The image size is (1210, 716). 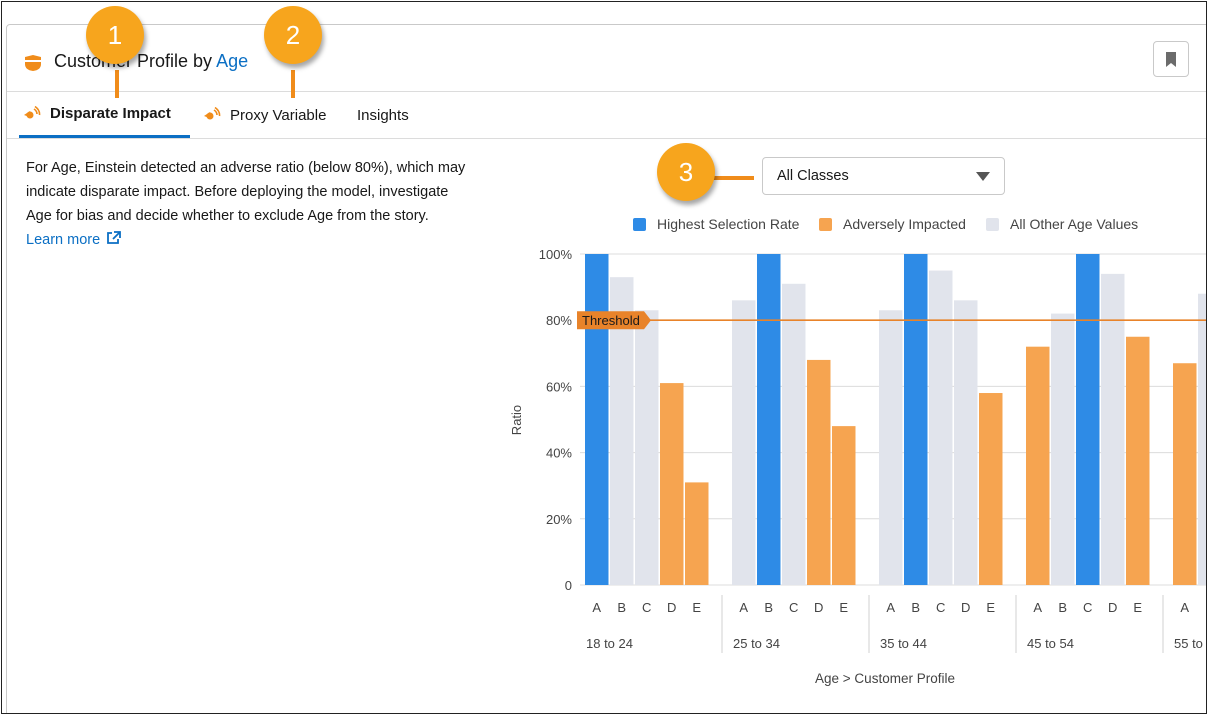 What do you see at coordinates (1188, 643) in the screenshot?
I see `group-label: 55 to` at bounding box center [1188, 643].